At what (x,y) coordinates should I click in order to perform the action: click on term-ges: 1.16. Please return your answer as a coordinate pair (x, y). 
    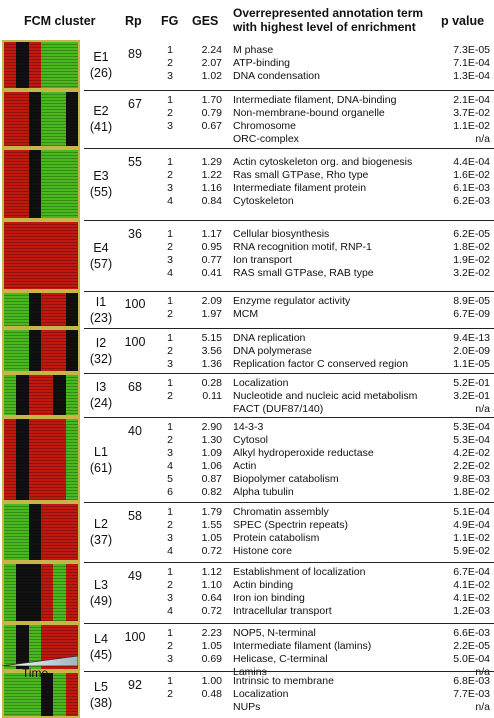
    Looking at the image, I should click on (211, 188).